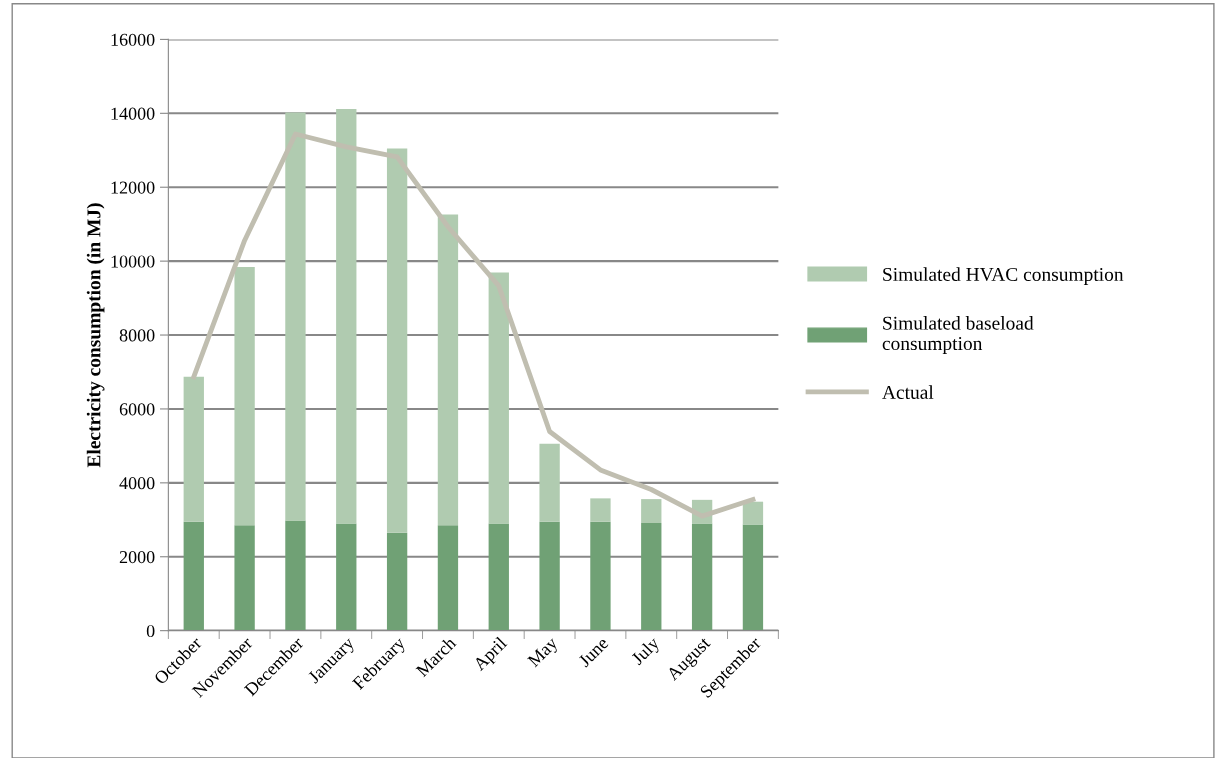  I want to click on y-tick-label: 12000, so click(133, 187).